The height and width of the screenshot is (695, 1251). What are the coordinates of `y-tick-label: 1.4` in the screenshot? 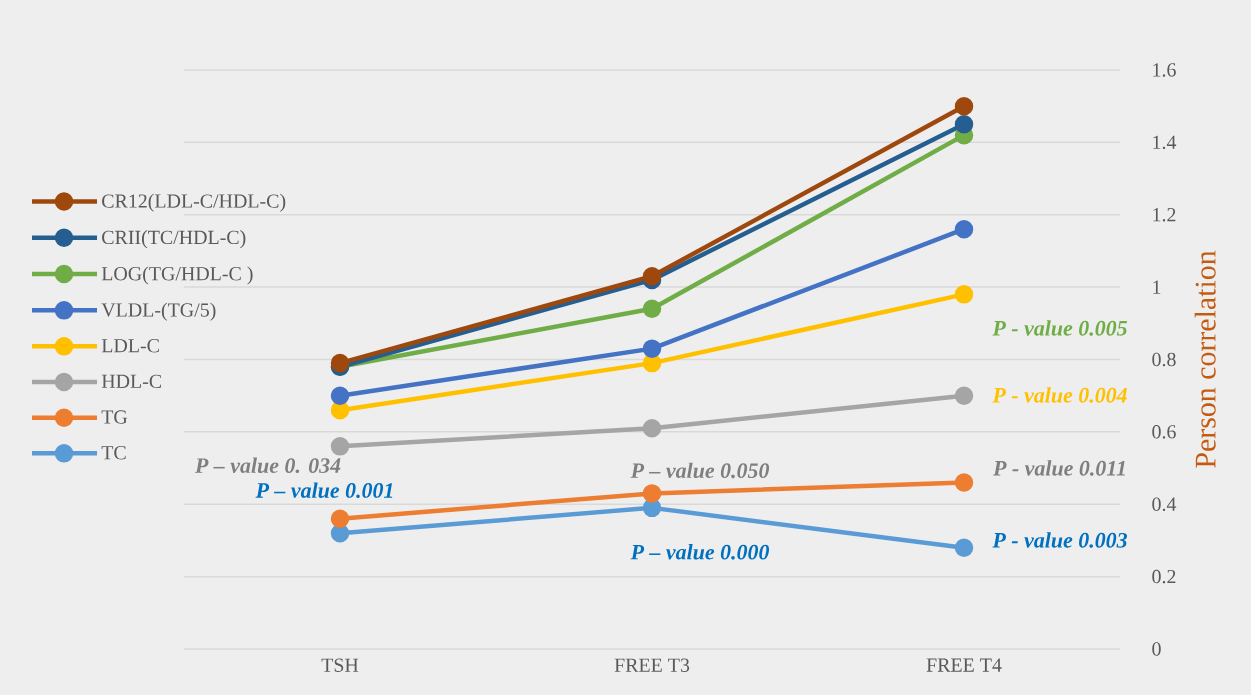 It's located at (1165, 142).